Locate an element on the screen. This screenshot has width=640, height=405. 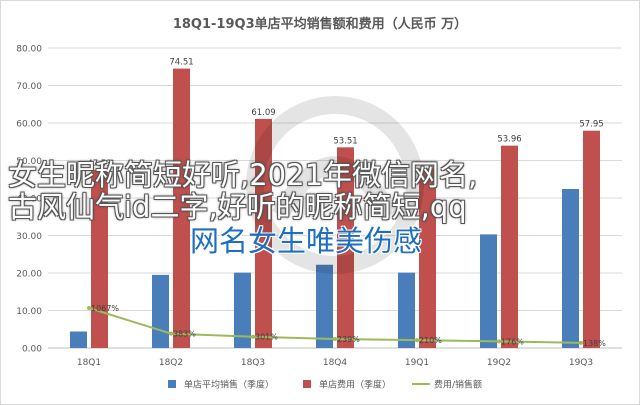
ratio-label: 176% is located at coordinates (512, 341).